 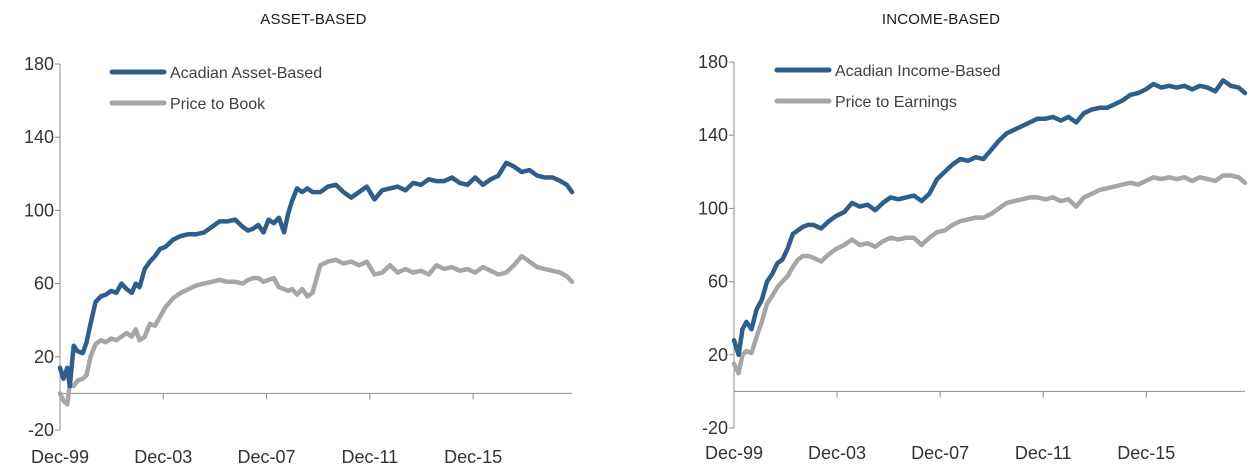 What do you see at coordinates (917, 71) in the screenshot?
I see `legend-label: Acadian Income-Based` at bounding box center [917, 71].